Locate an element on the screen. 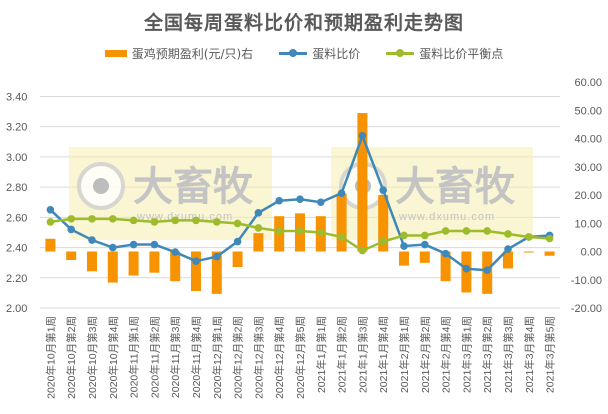  x-tick-label: 2020年12月第4周 is located at coordinates (279, 357).